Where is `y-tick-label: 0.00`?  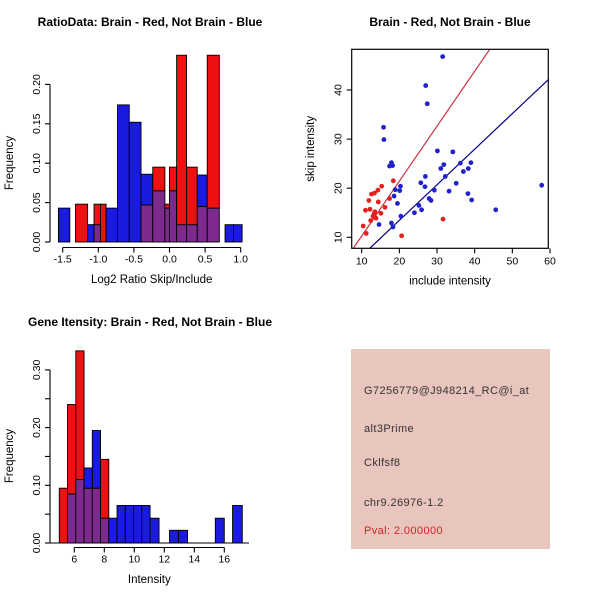 y-tick-label: 0.00 is located at coordinates (37, 242).